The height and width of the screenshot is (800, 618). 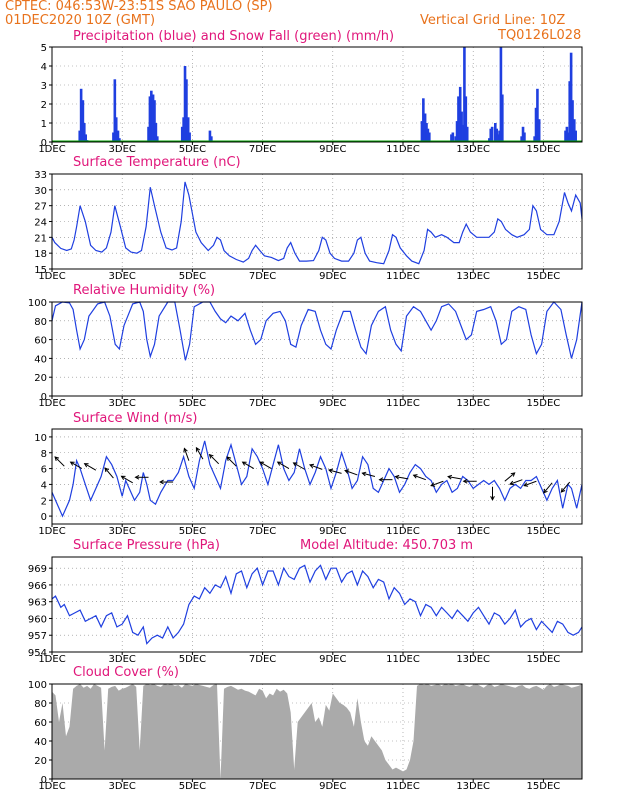 What do you see at coordinates (262, 276) in the screenshot?
I see `temp-xtick-label: 7DEC` at bounding box center [262, 276].